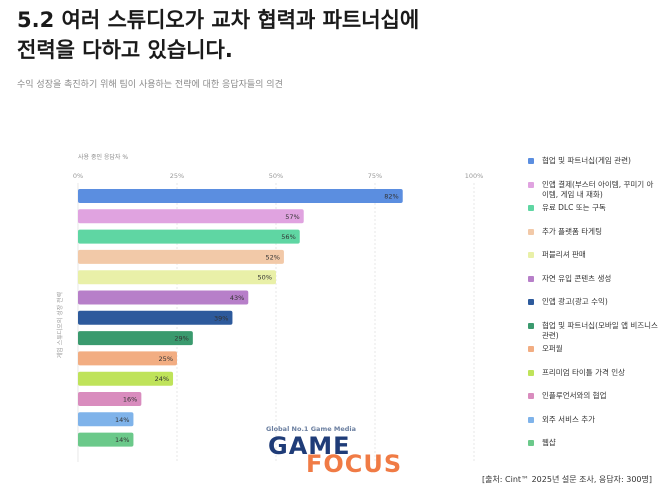 Image resolution: width=660 pixels, height=490 pixels. Describe the element at coordinates (78, 176) in the screenshot. I see `x-tick-label: 0%` at that location.